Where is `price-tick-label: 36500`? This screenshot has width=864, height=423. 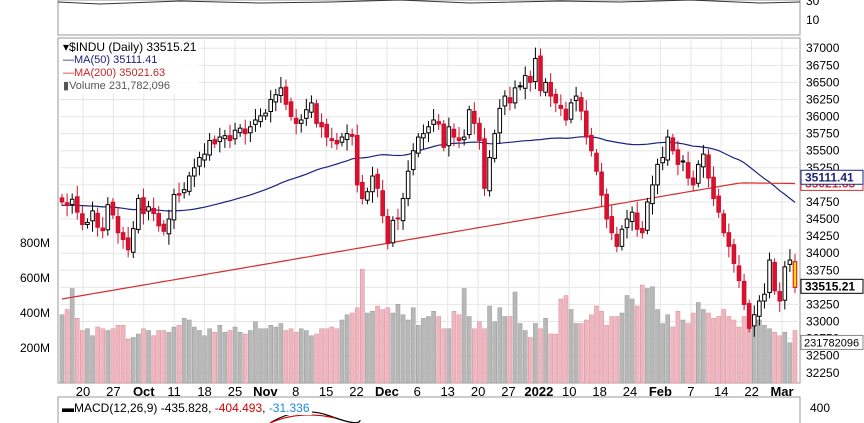
price-tick-label: 36500 is located at coordinates (823, 82).